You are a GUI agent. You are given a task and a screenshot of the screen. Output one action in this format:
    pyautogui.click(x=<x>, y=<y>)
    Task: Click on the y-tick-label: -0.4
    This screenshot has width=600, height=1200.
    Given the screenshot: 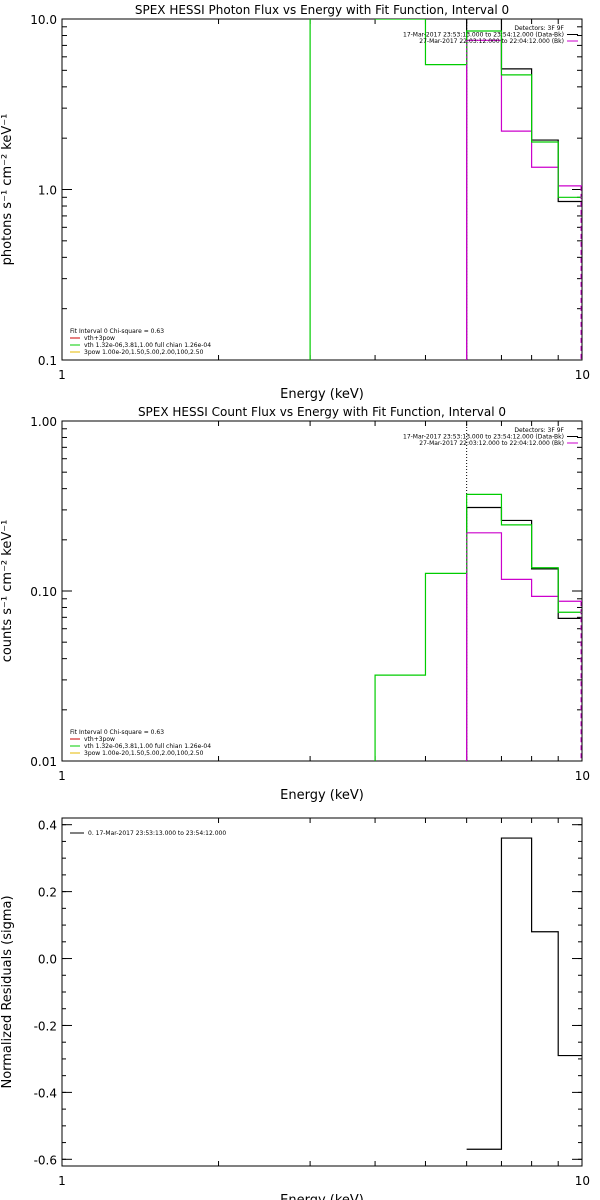 What is the action you would take?
    pyautogui.click(x=45, y=1093)
    